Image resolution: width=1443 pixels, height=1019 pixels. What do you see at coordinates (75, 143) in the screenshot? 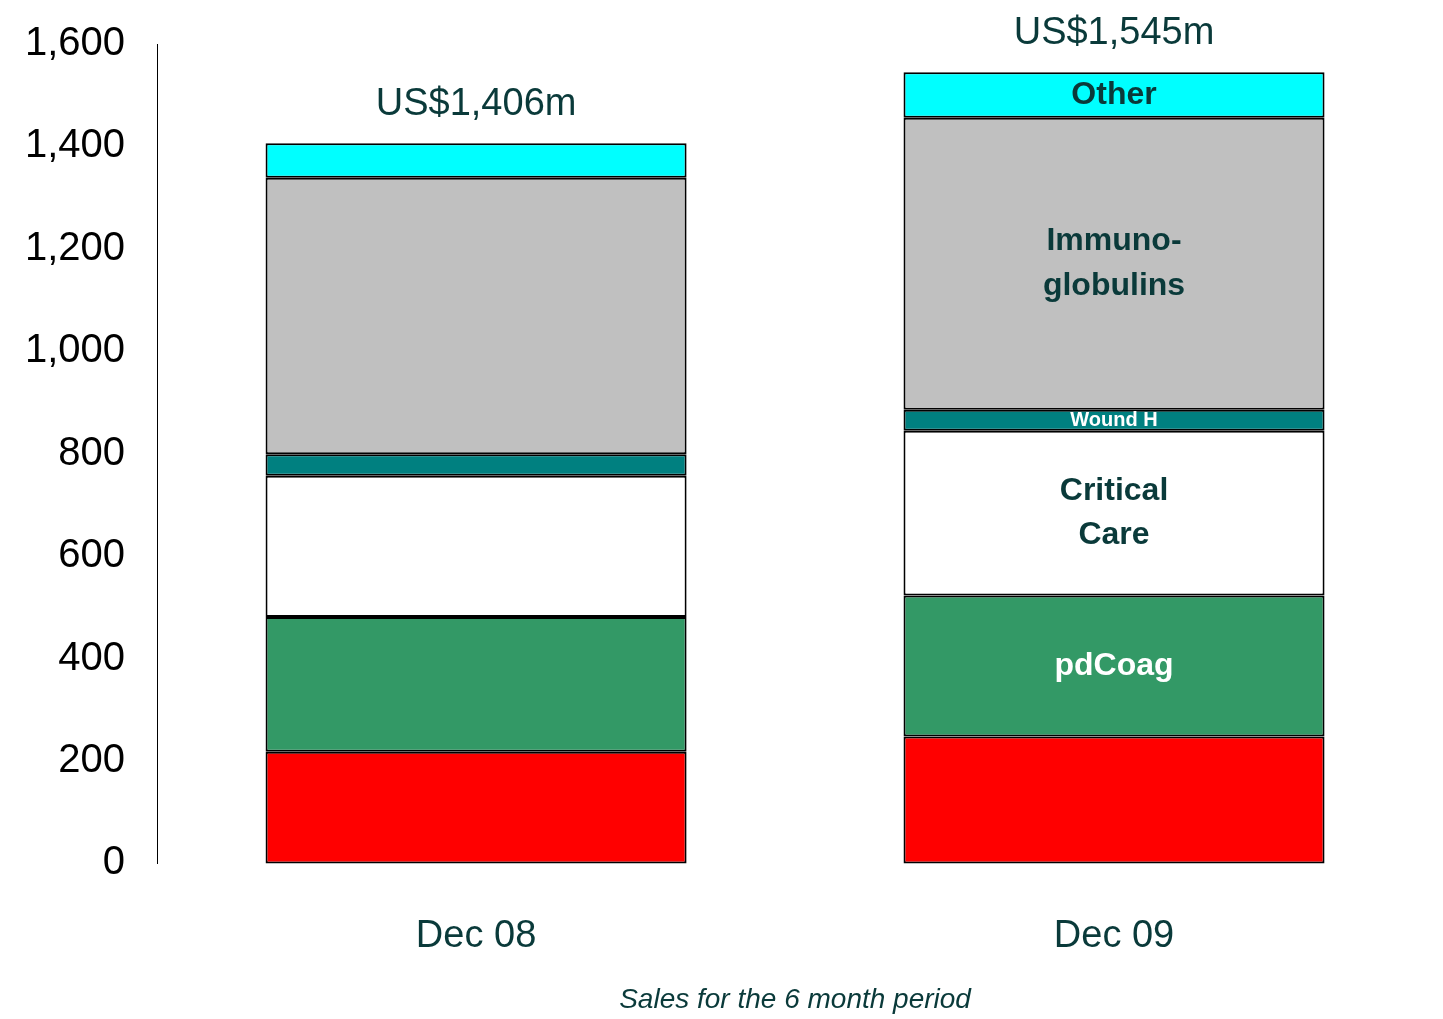
I see `y-tick-label: 1,400` at bounding box center [75, 143].